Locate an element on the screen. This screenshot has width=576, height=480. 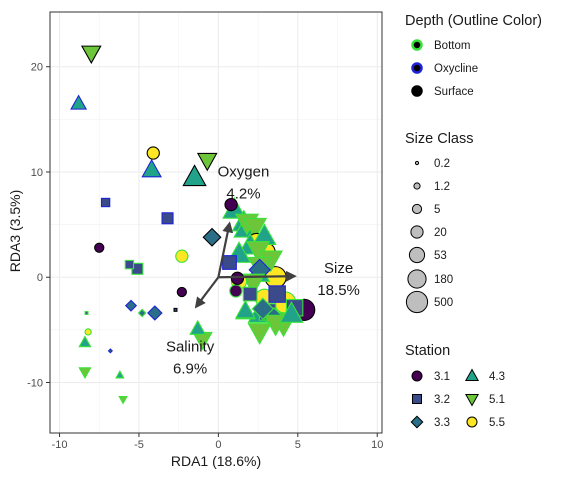
vector-value-salinity: 6.9% is located at coordinates (190, 369).